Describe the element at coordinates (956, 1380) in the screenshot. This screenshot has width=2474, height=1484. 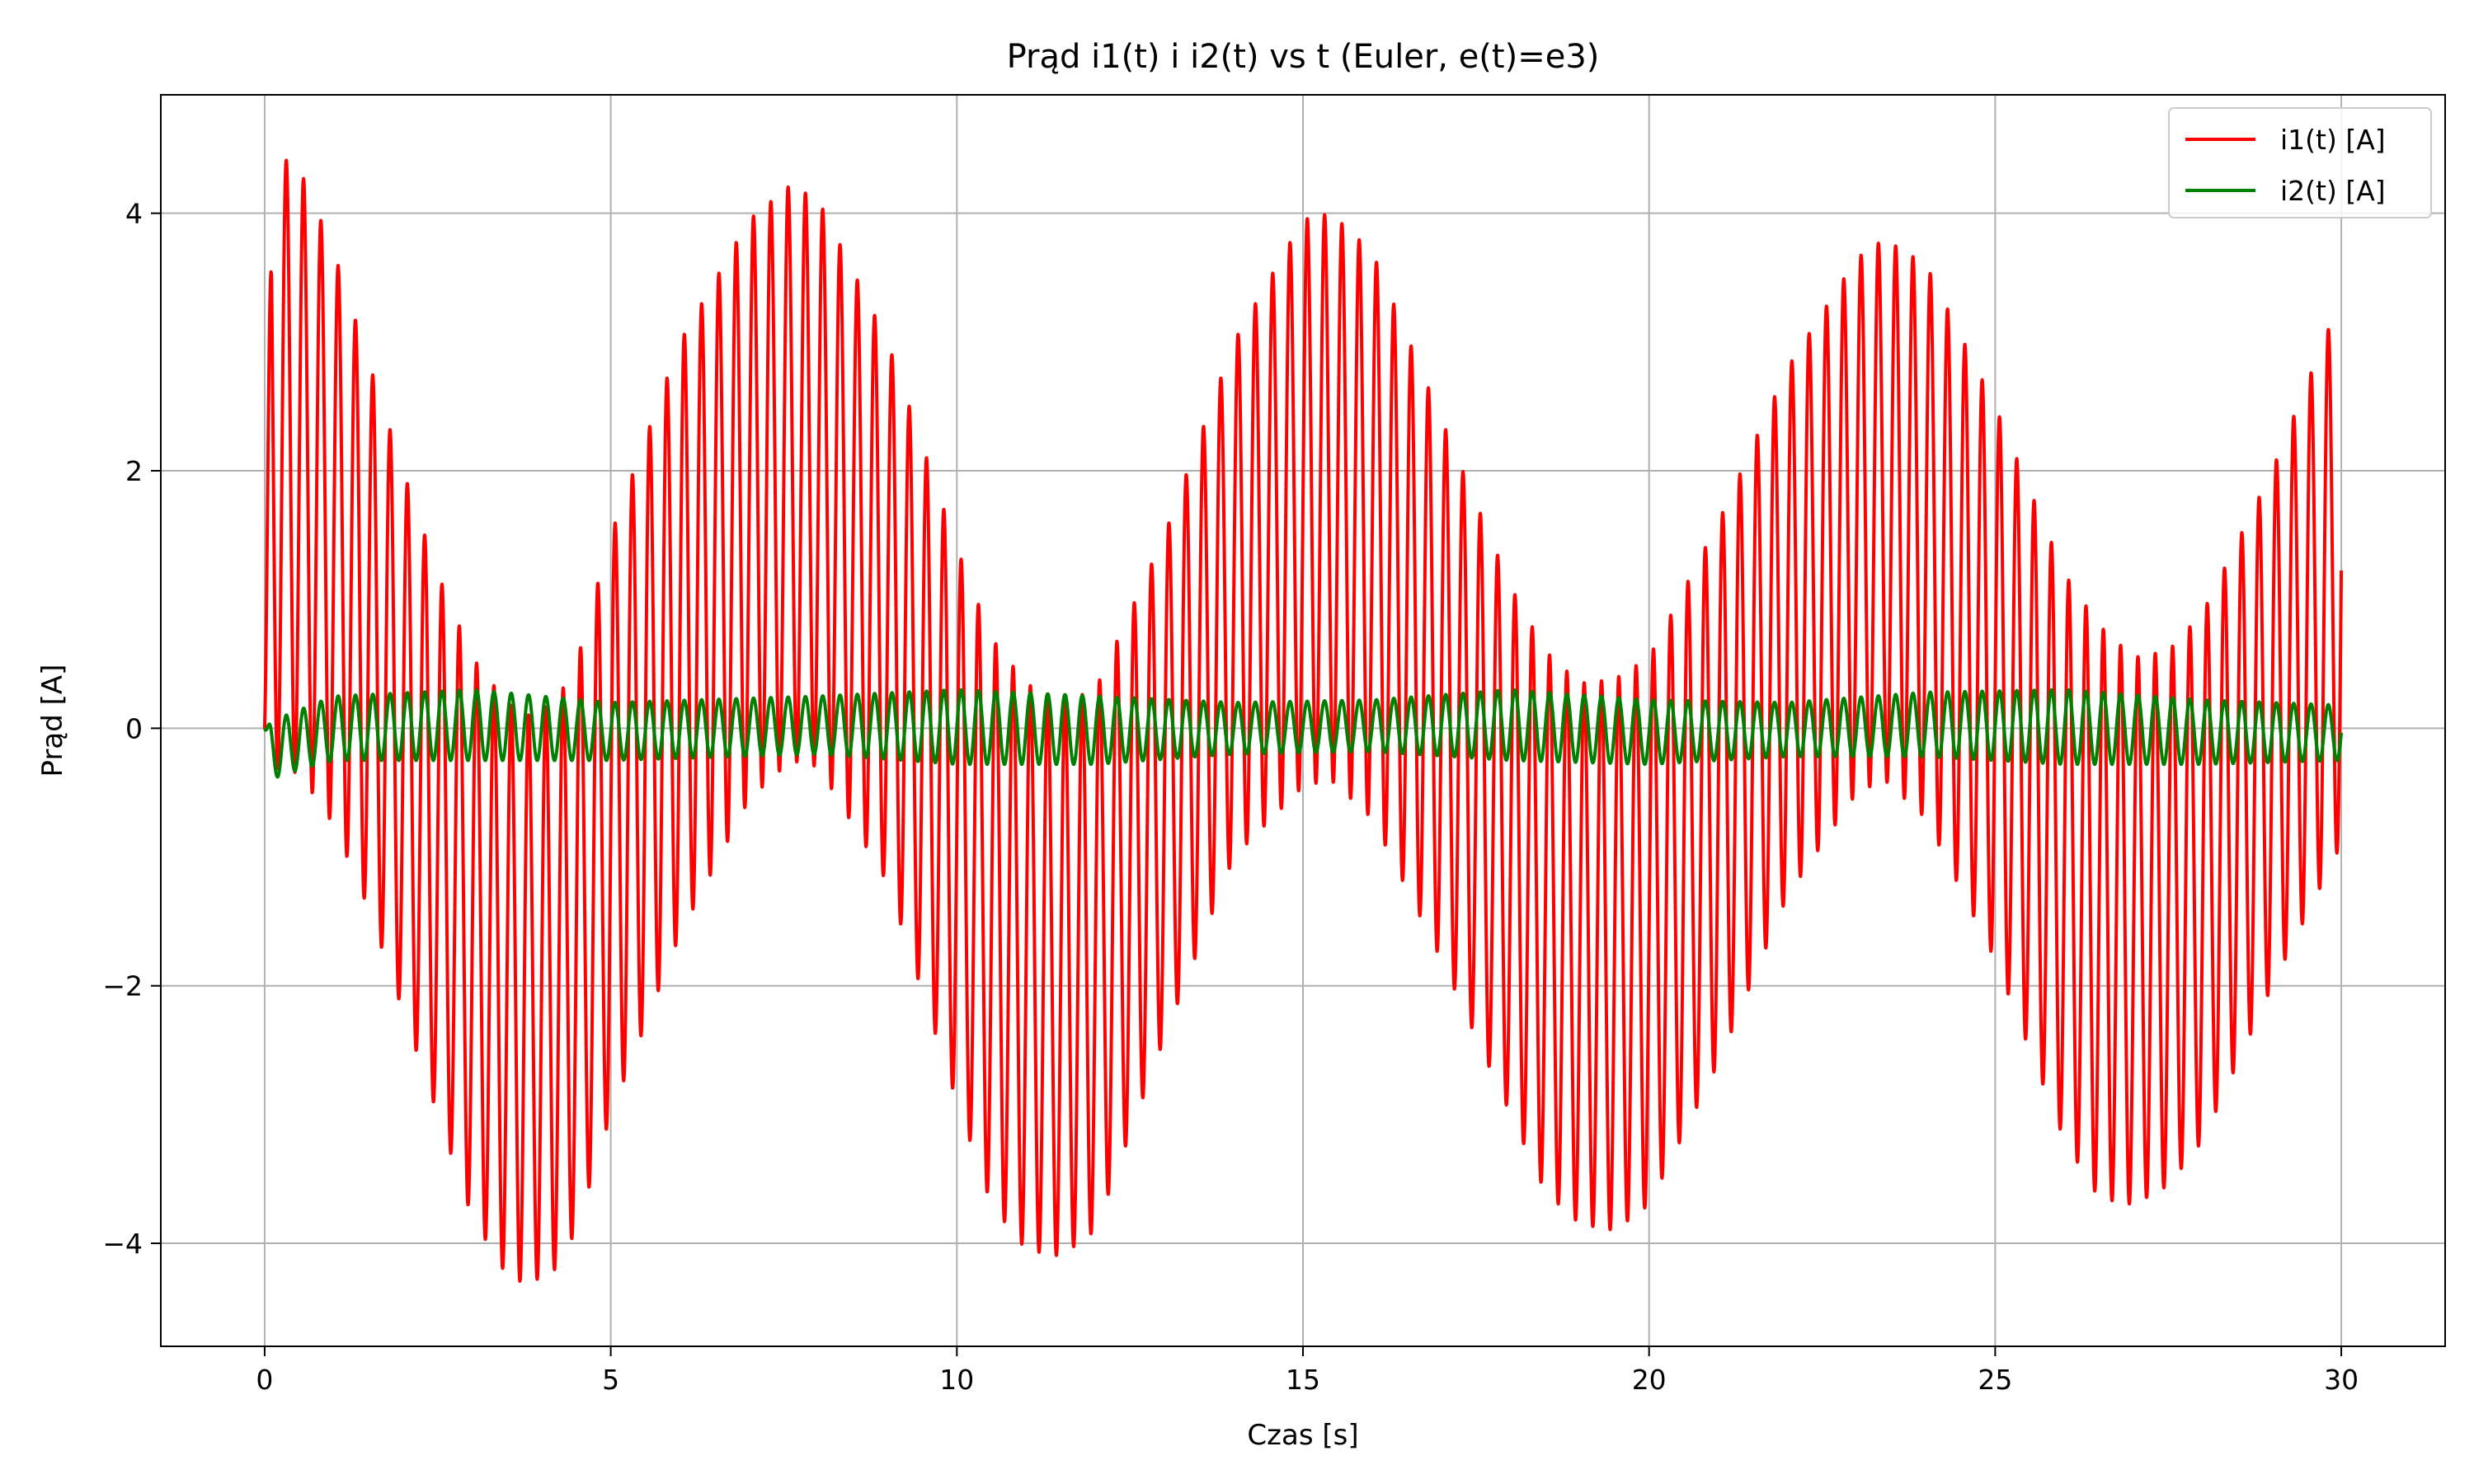
I see `x-tick-label: 10` at that location.